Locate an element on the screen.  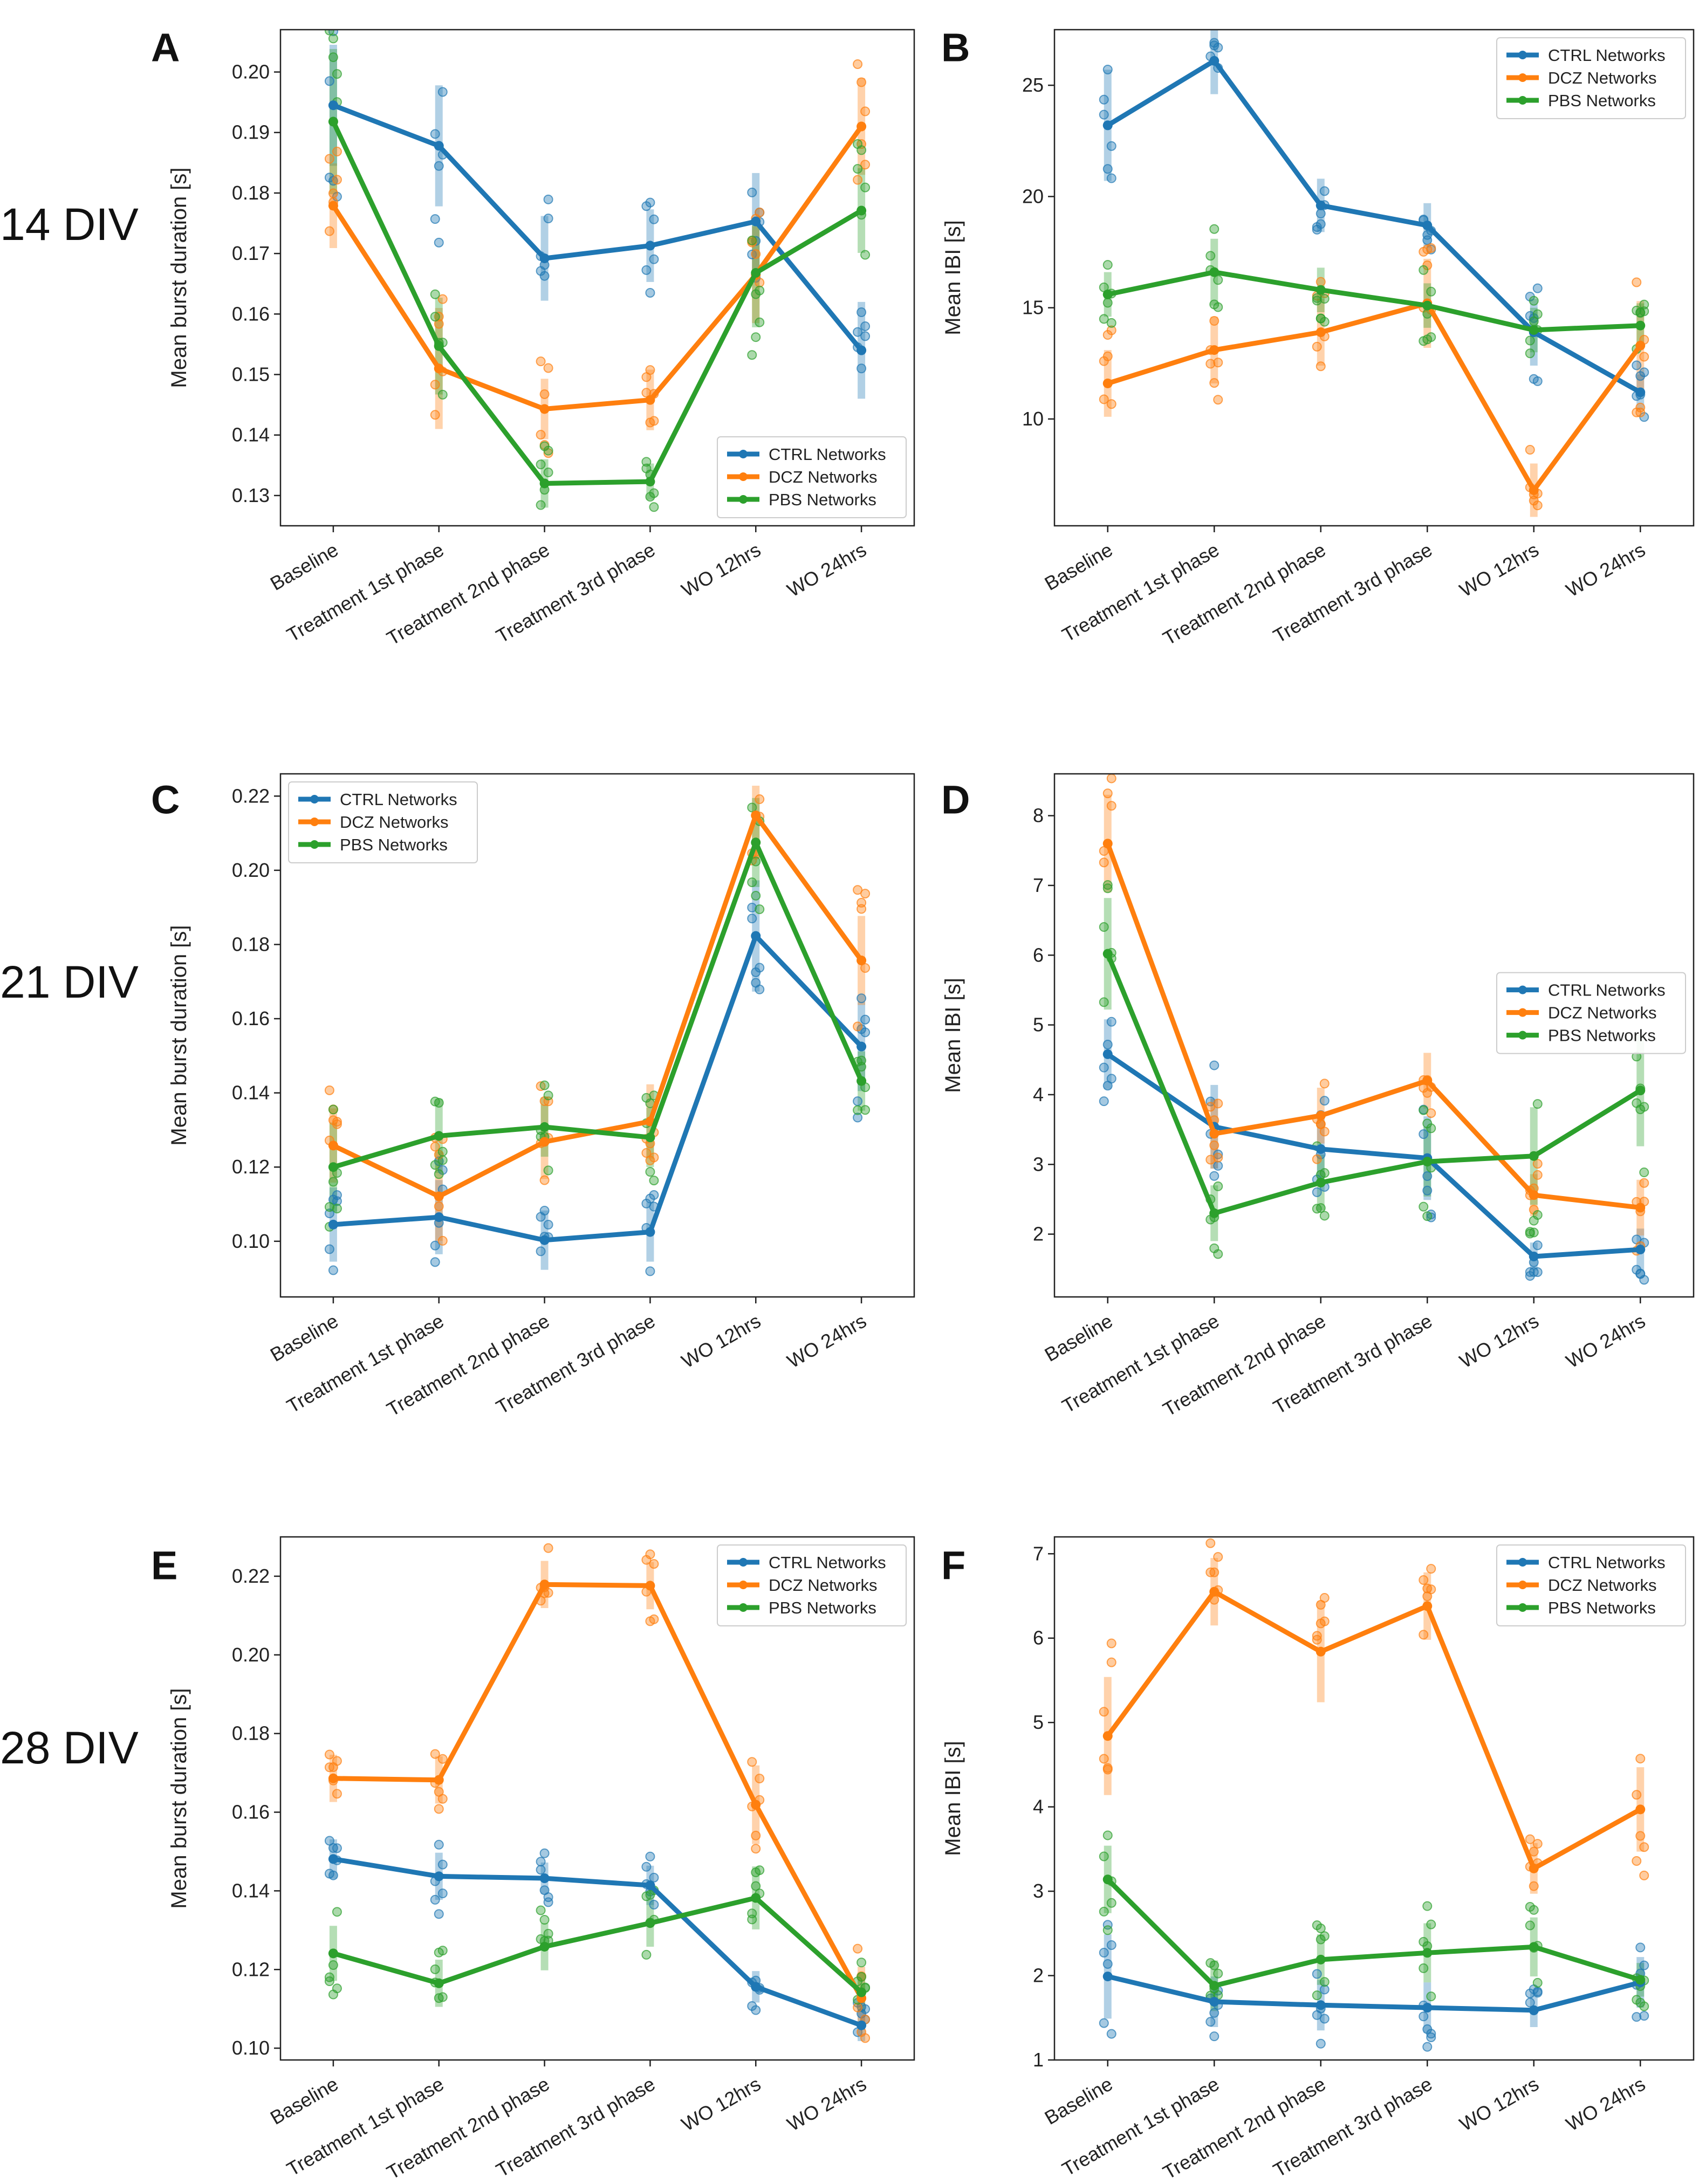
y-tick-label: 6 is located at coordinates (1038, 1638).